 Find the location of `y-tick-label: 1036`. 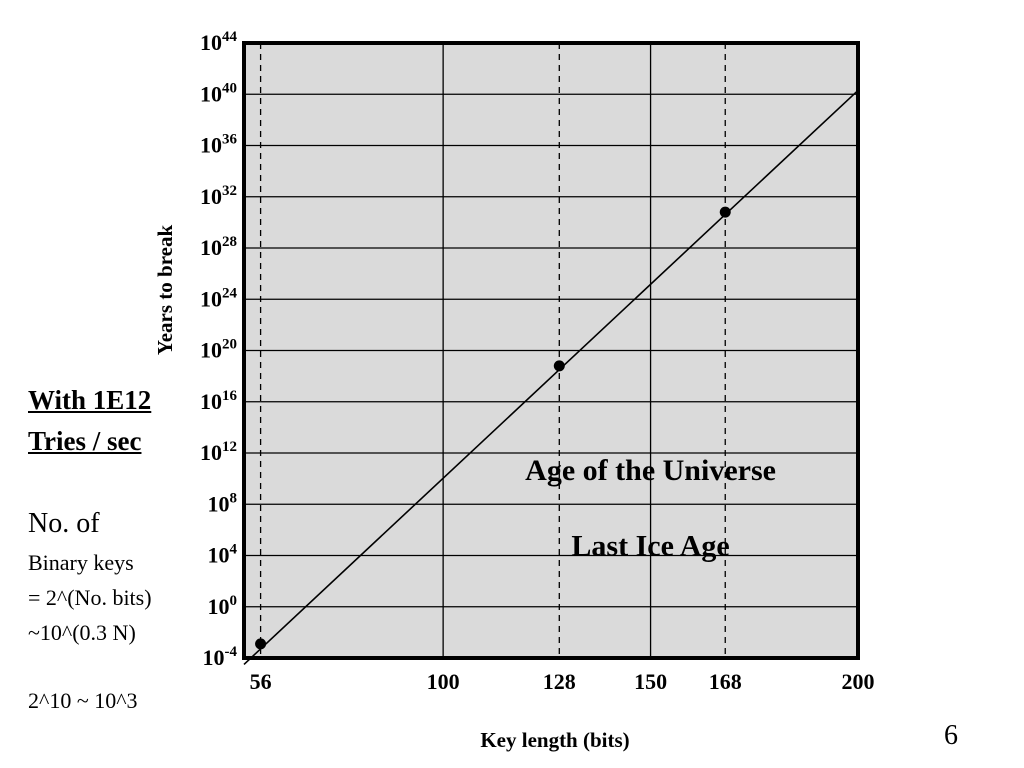

y-tick-label: 1036 is located at coordinates (219, 145).